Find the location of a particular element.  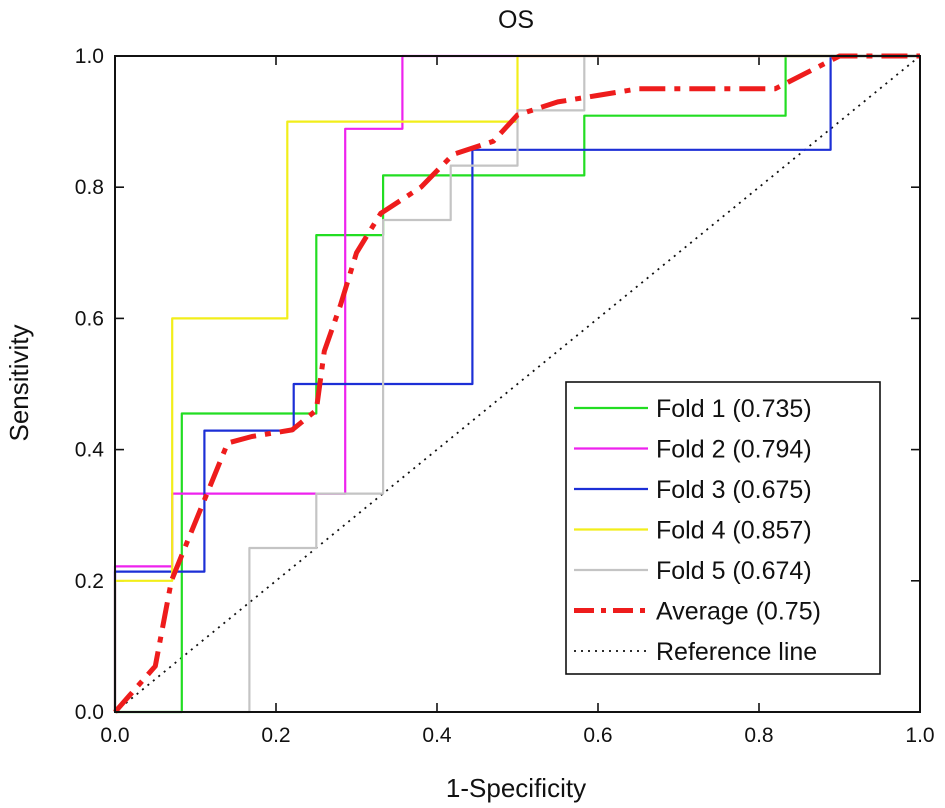

legend-label: Fold 1 (0.735) is located at coordinates (734, 409).